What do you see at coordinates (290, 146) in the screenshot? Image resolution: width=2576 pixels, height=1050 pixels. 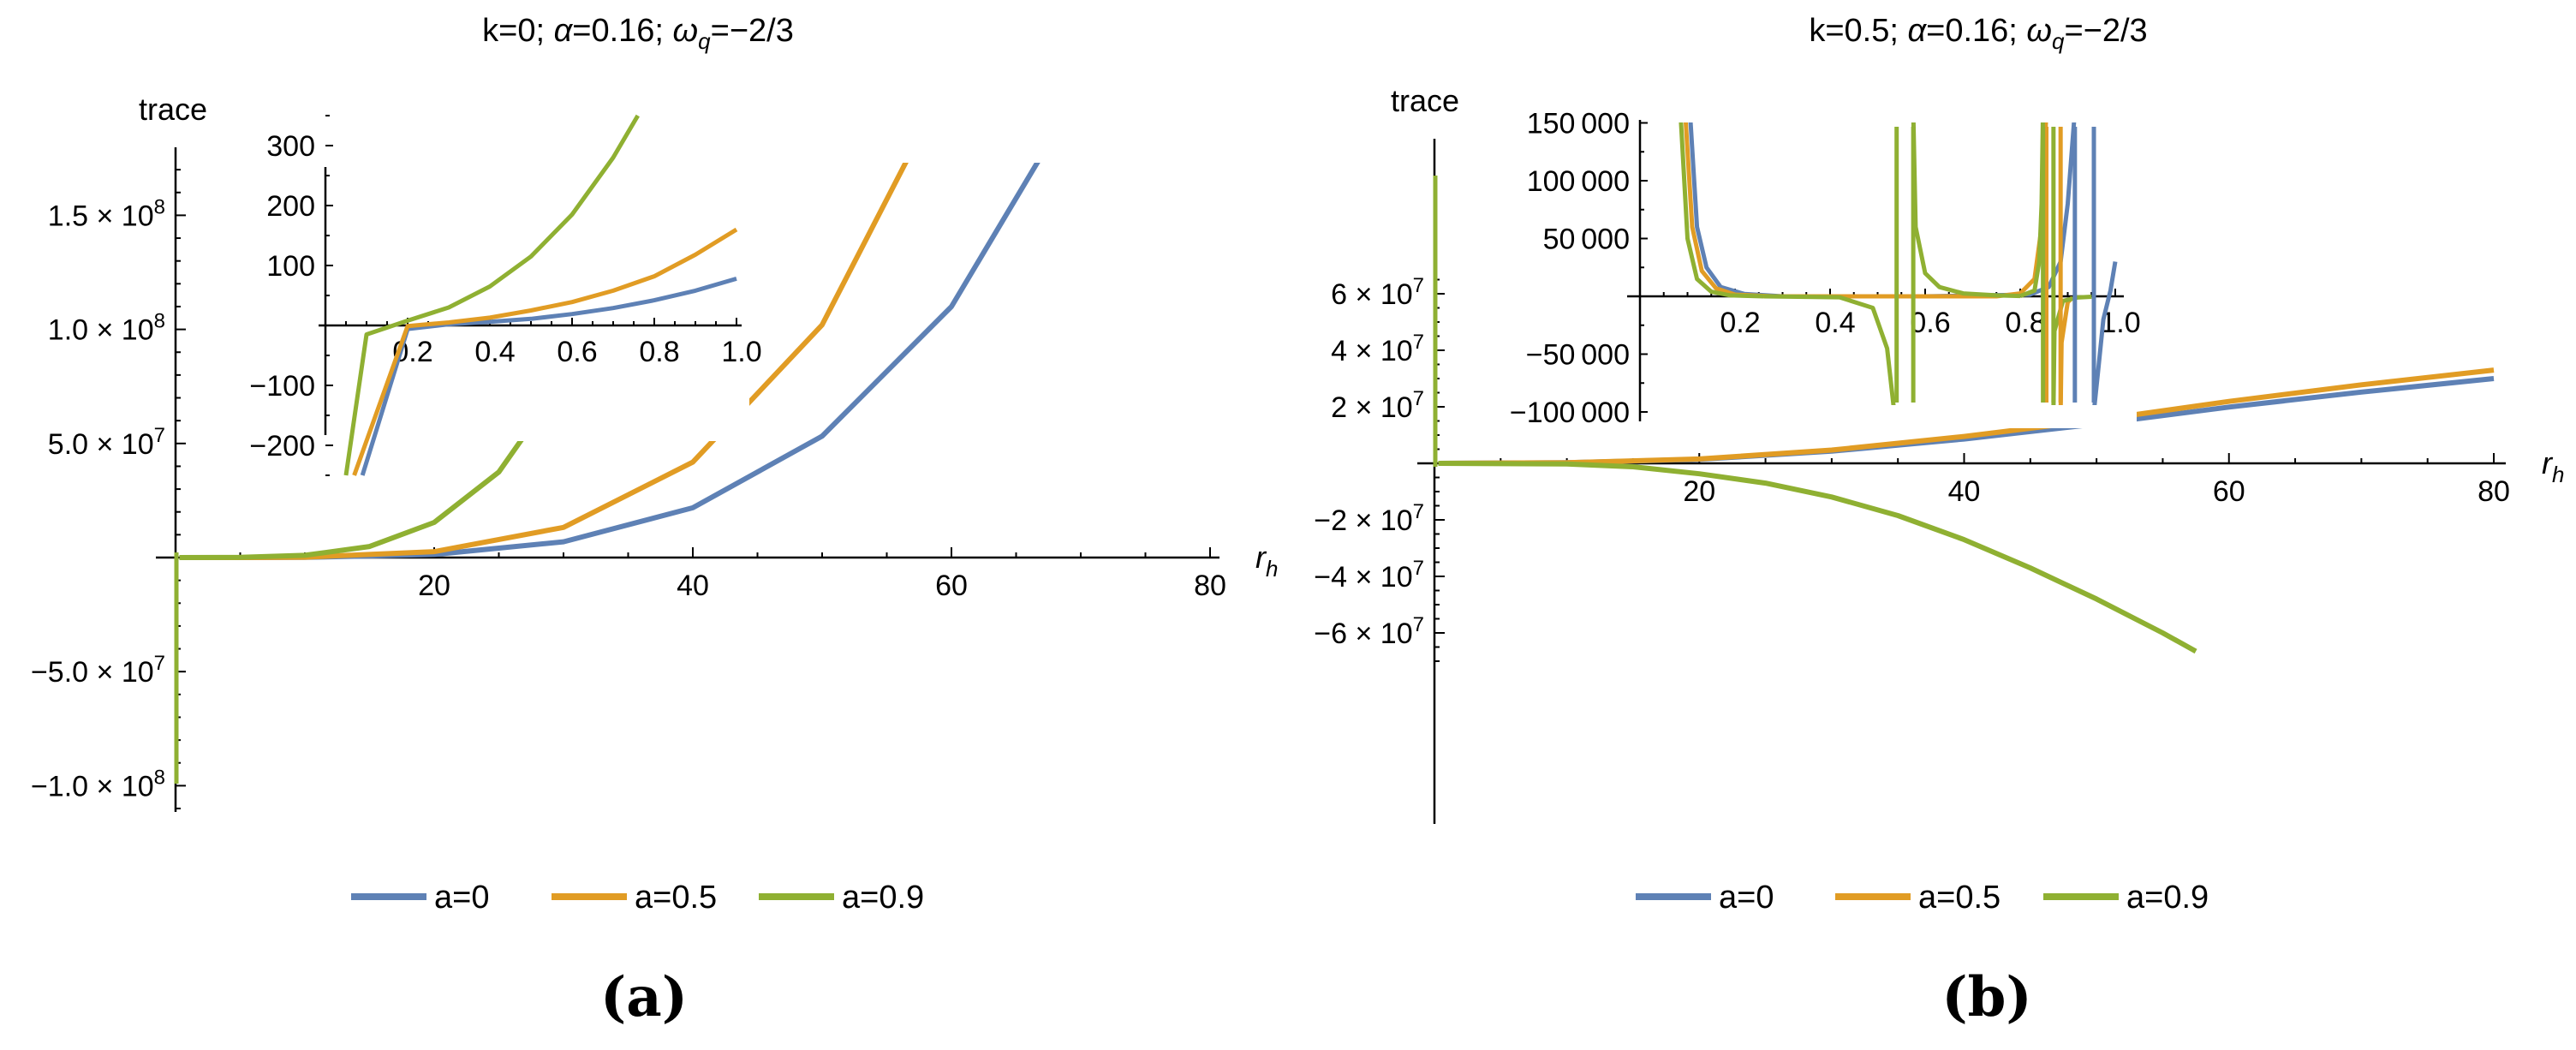 I see `inset-y-tick-label: 300` at bounding box center [290, 146].